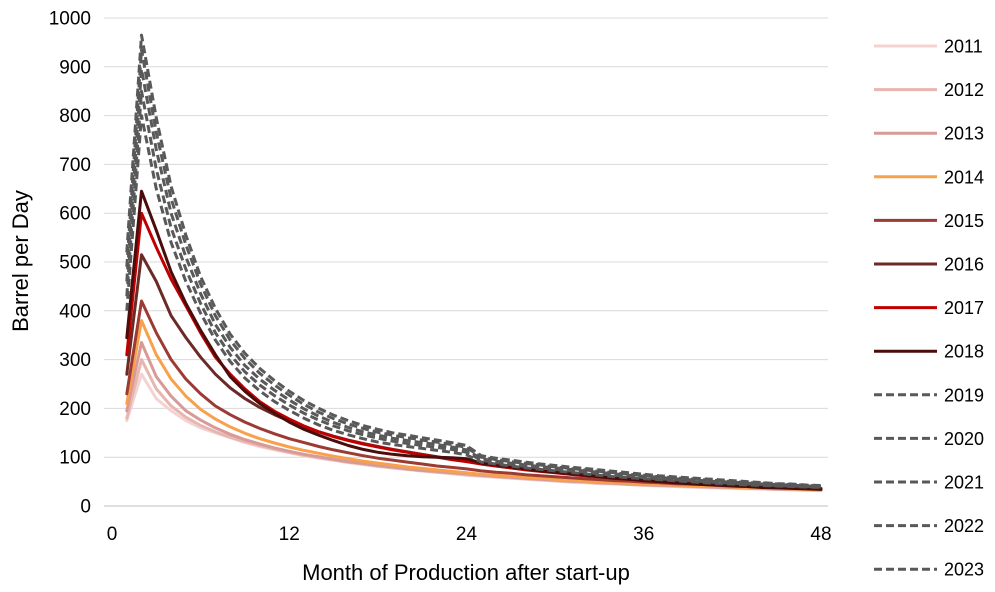  I want to click on x-axis-ticks: 0 12 24 36 48, so click(469, 534).